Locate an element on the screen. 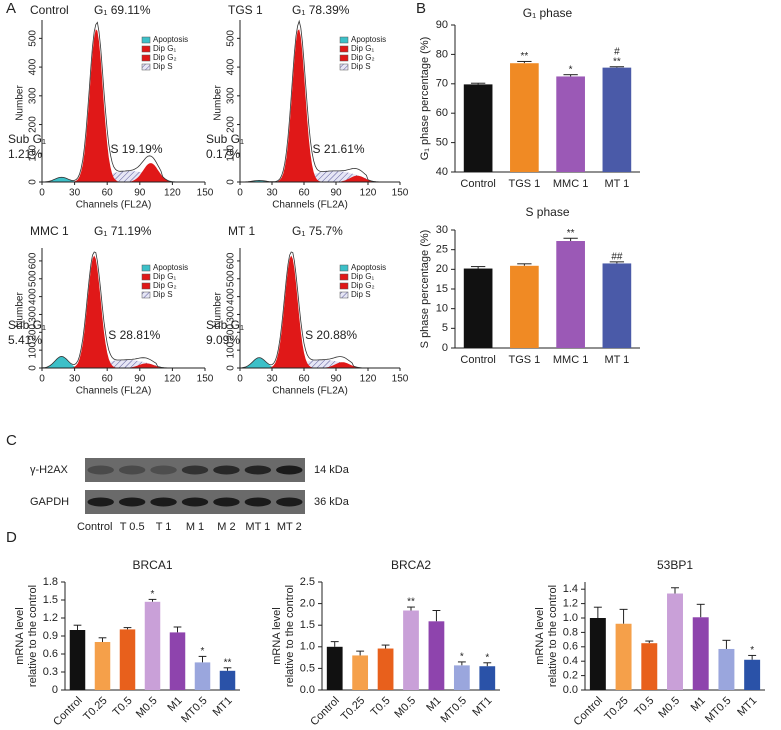  y-tick-label: 60 is located at coordinates (442, 113).